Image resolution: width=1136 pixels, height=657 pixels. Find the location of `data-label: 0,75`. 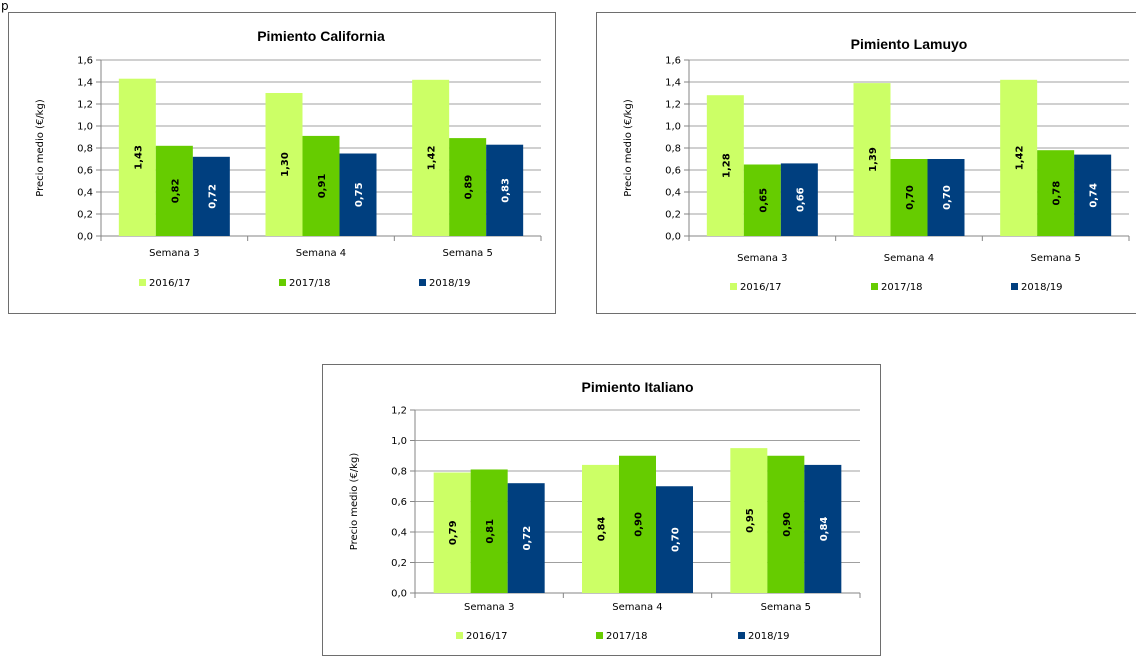

data-label: 0,75 is located at coordinates (359, 194).